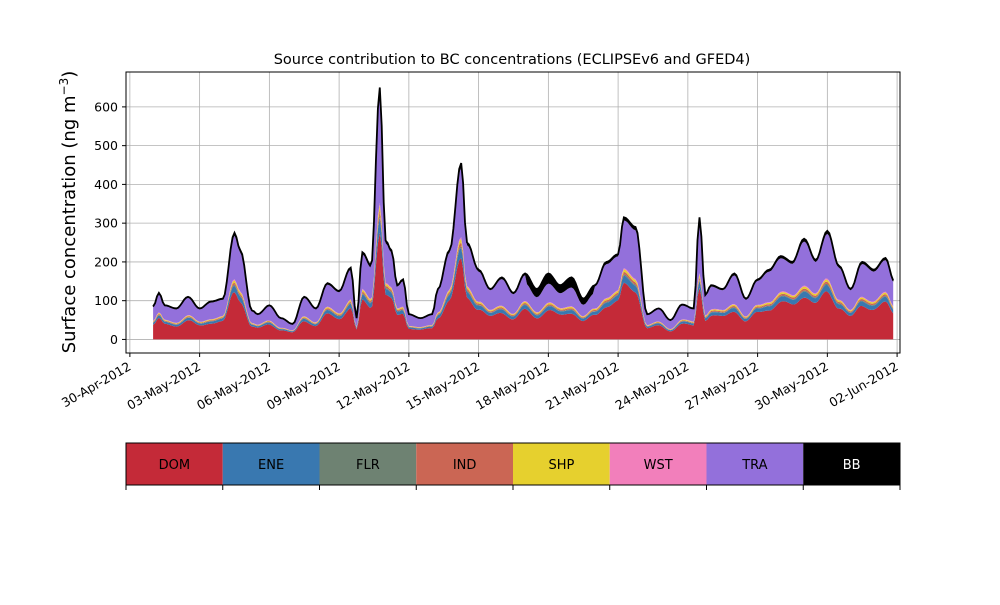 The width and height of the screenshot is (1000, 605). What do you see at coordinates (106, 261) in the screenshot?
I see `y-tick-label: 200` at bounding box center [106, 261].